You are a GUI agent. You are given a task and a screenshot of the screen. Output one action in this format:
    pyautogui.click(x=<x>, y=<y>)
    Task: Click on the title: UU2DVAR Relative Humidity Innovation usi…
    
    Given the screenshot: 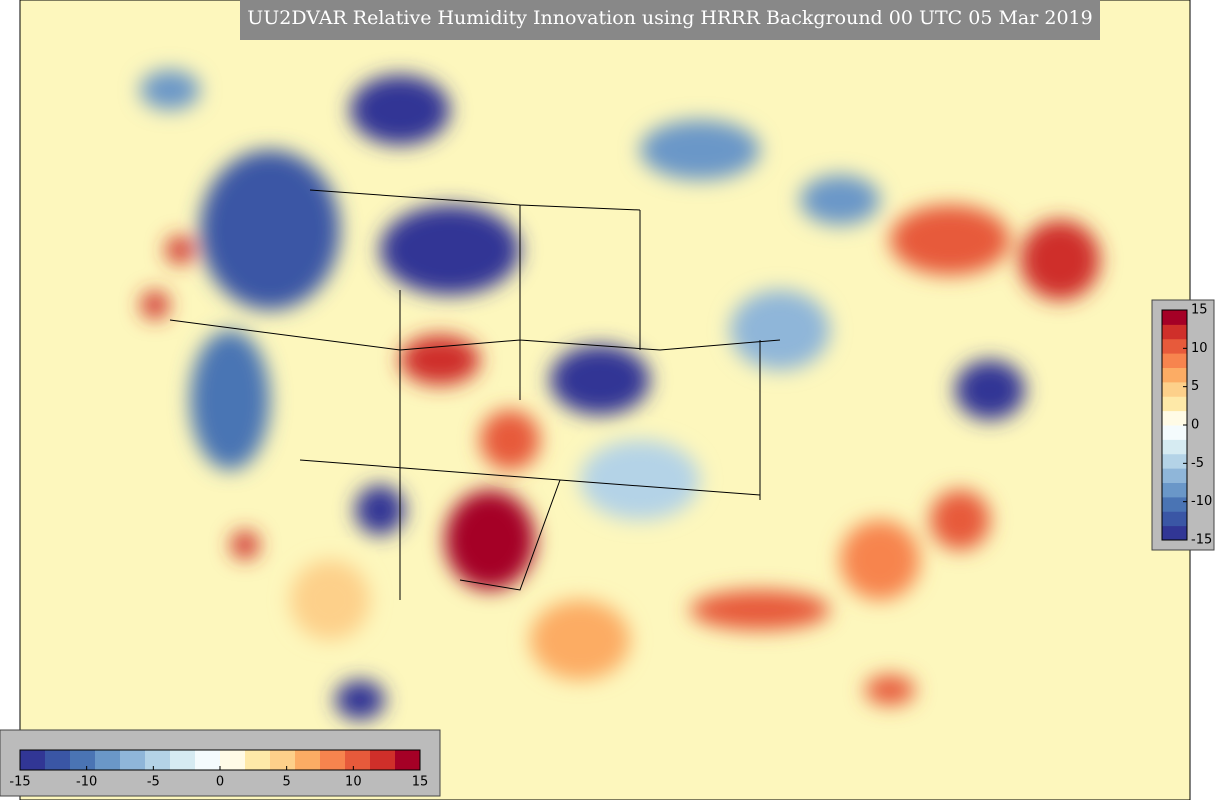 What is the action you would take?
    pyautogui.click(x=669, y=18)
    